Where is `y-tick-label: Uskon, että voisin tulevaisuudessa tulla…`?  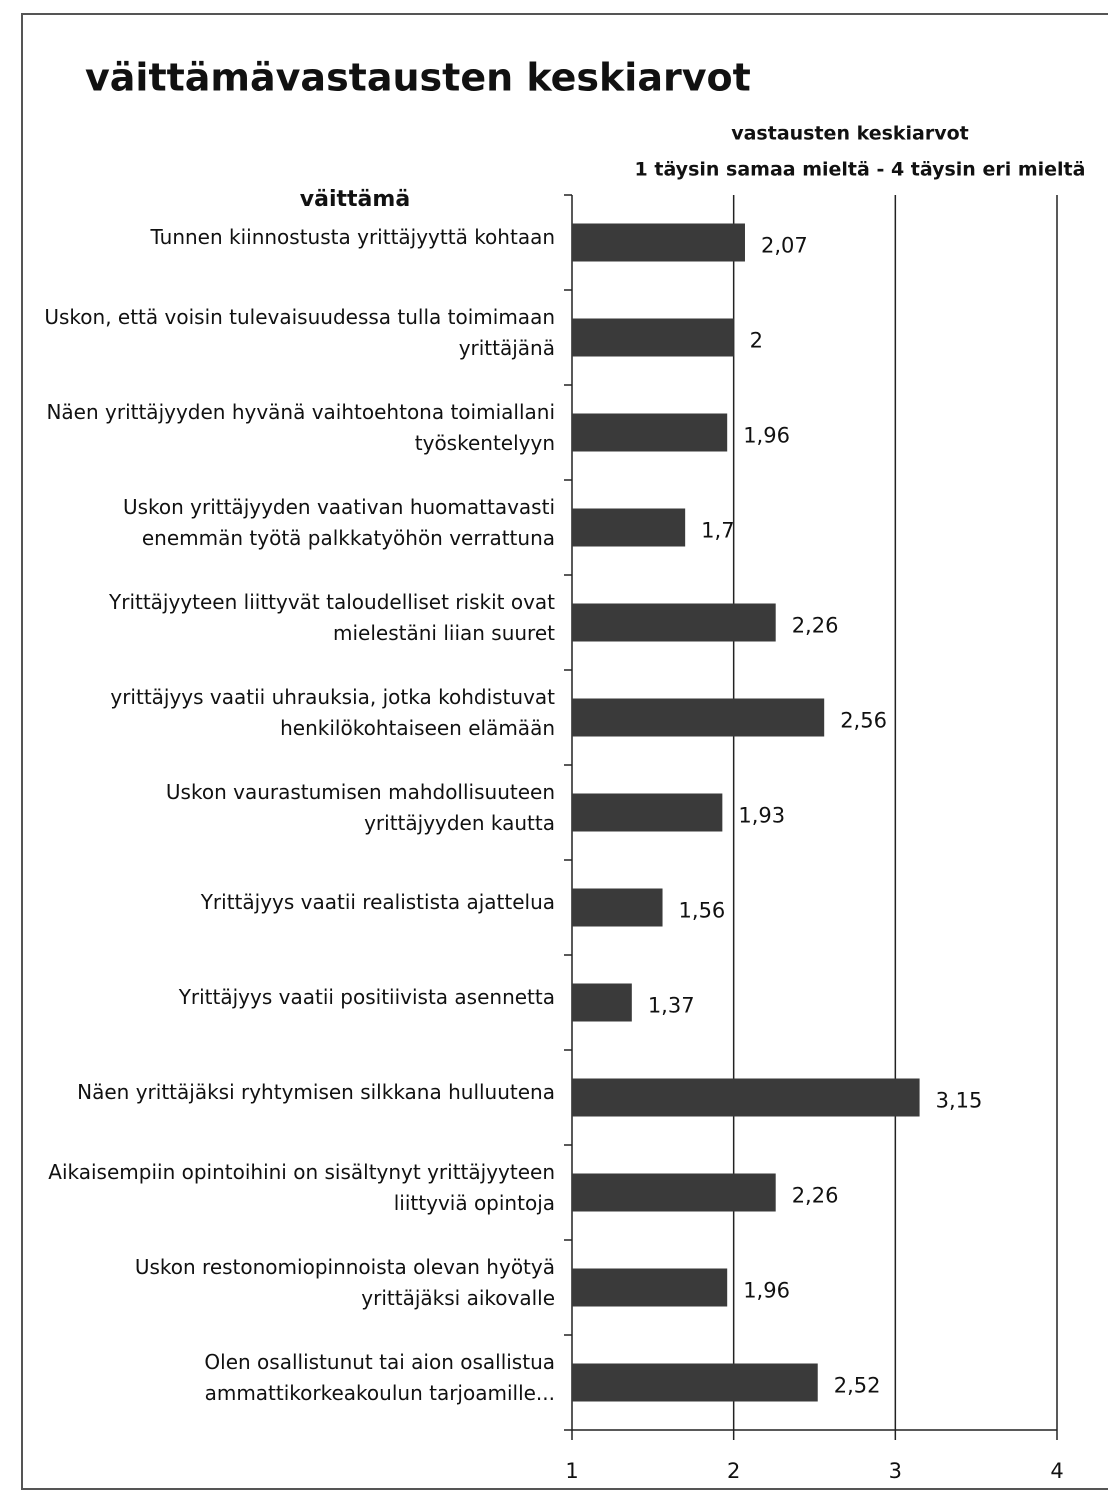 y-tick-label: Uskon, että voisin tulevaisuudessa tulla… is located at coordinates (299, 332).